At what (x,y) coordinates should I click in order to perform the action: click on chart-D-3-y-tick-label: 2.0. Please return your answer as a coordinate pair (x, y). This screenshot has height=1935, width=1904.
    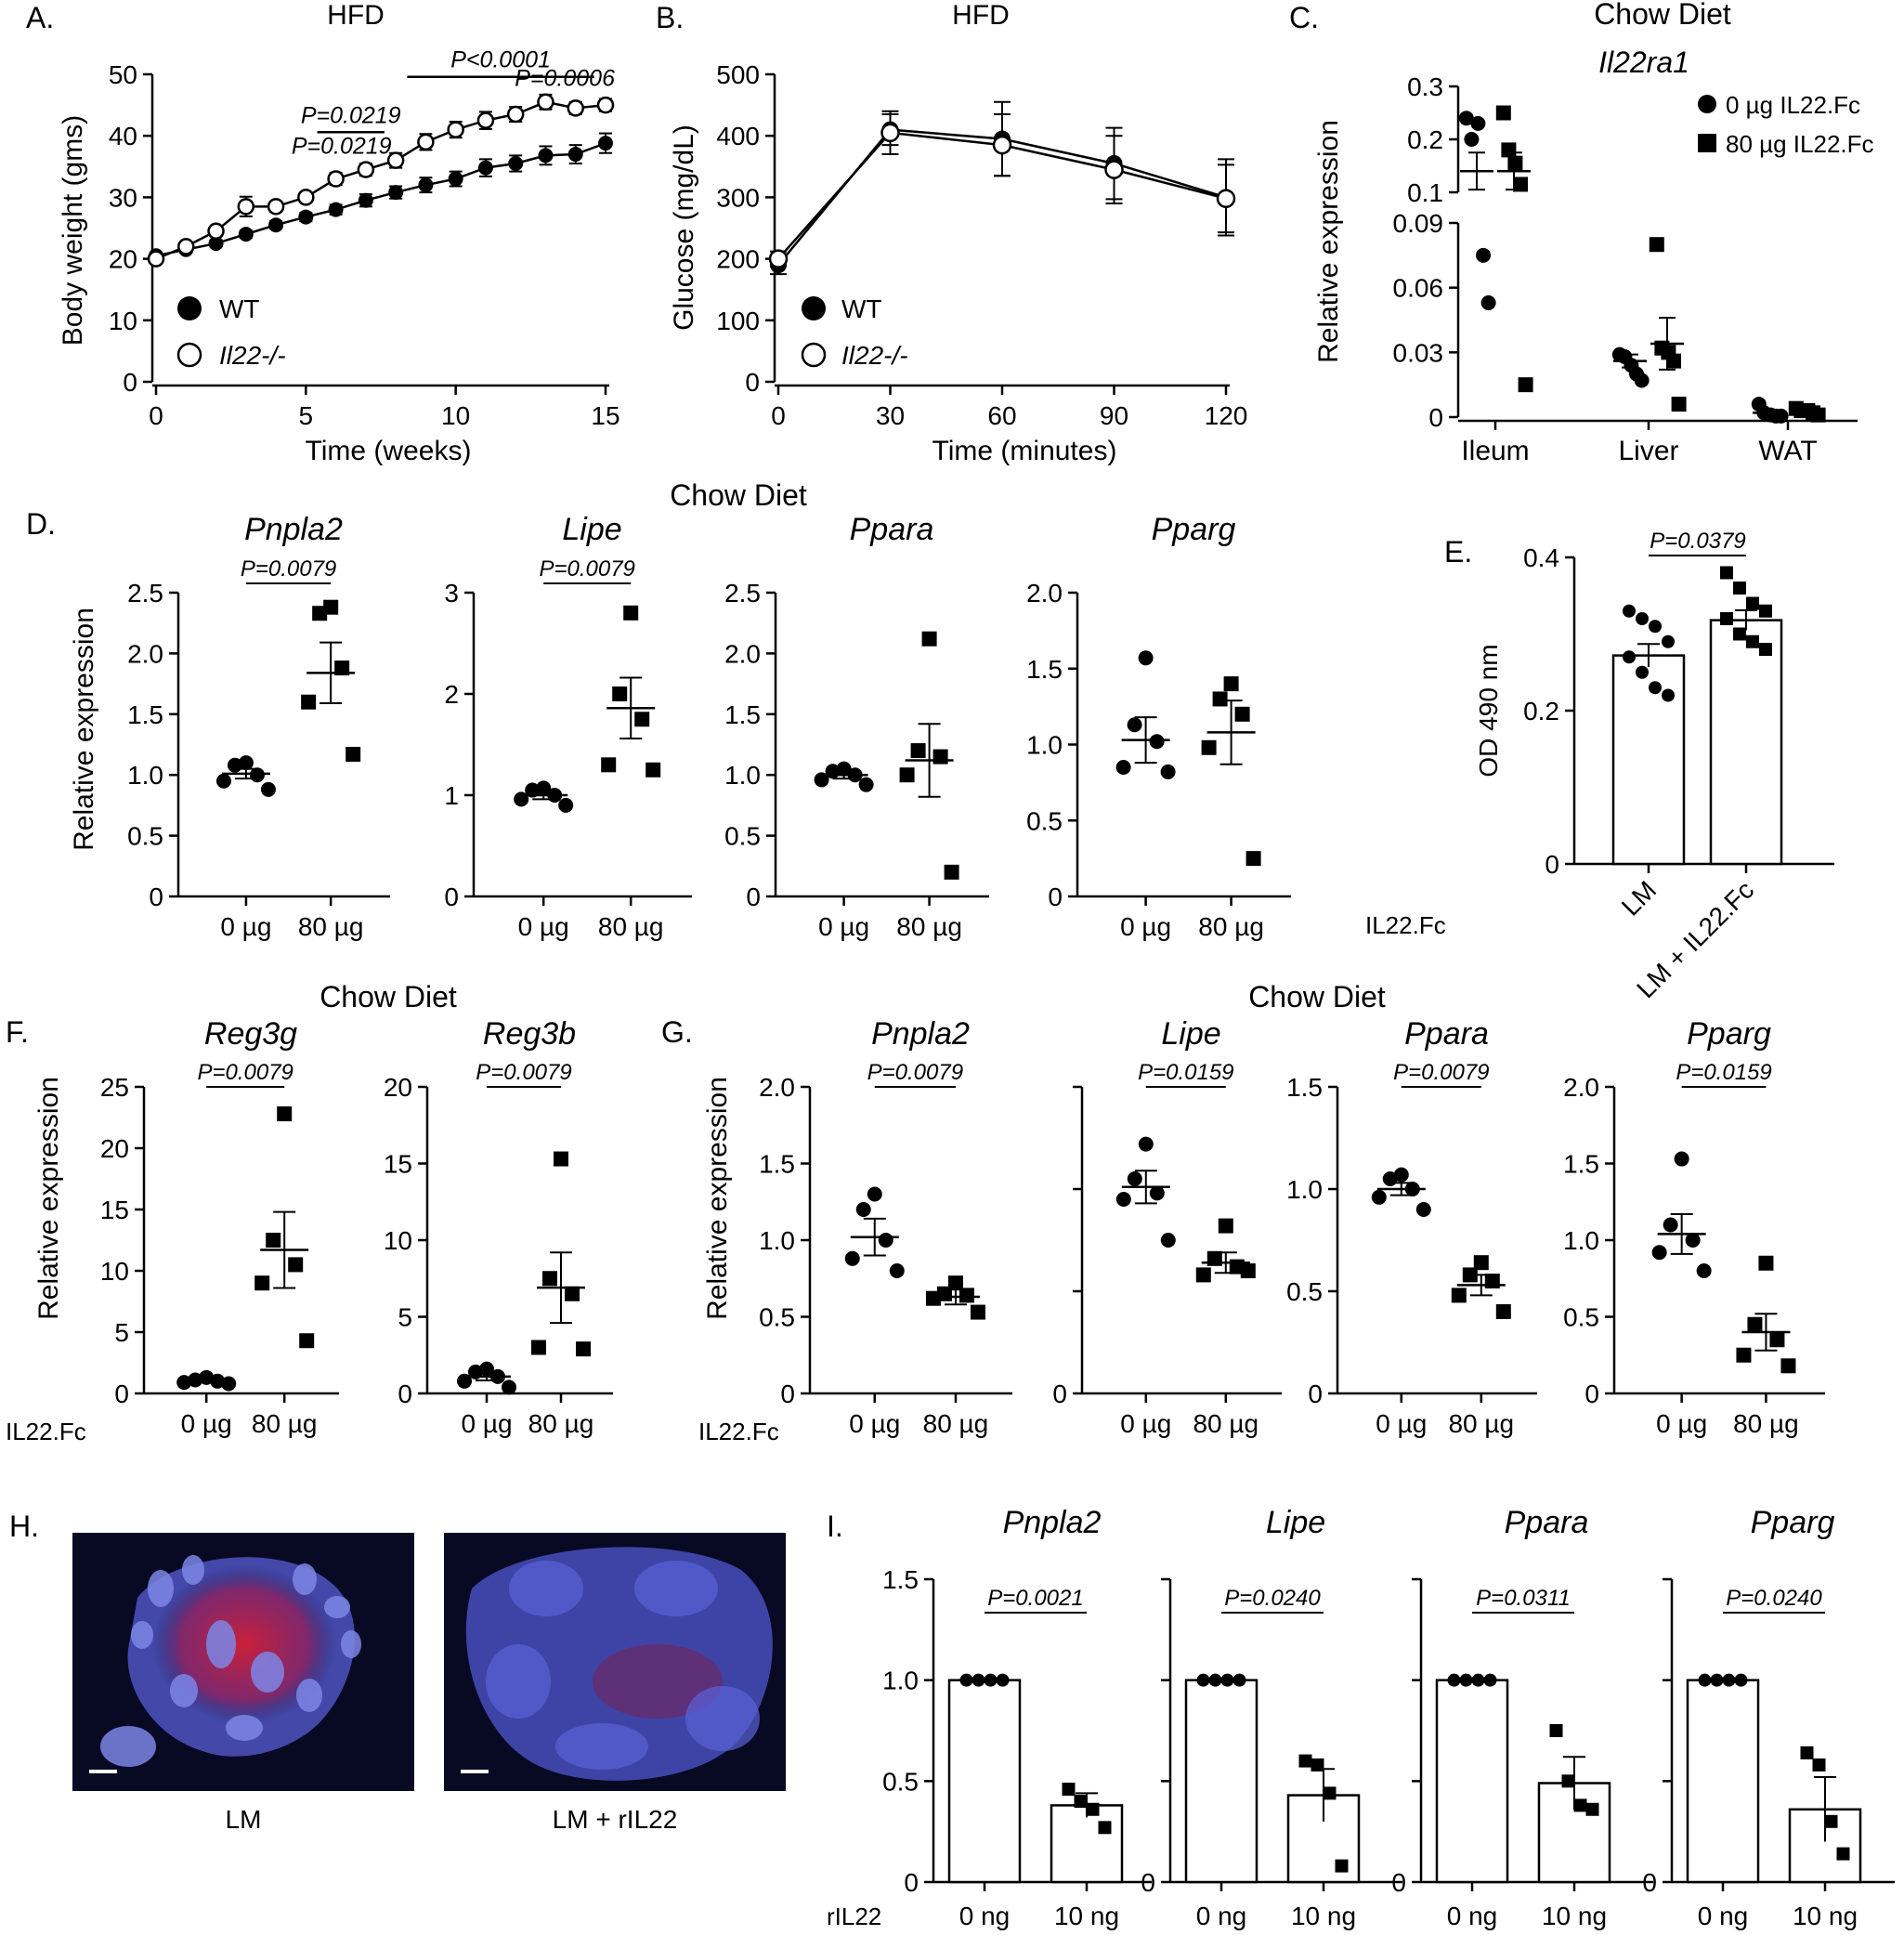
    Looking at the image, I should click on (1044, 594).